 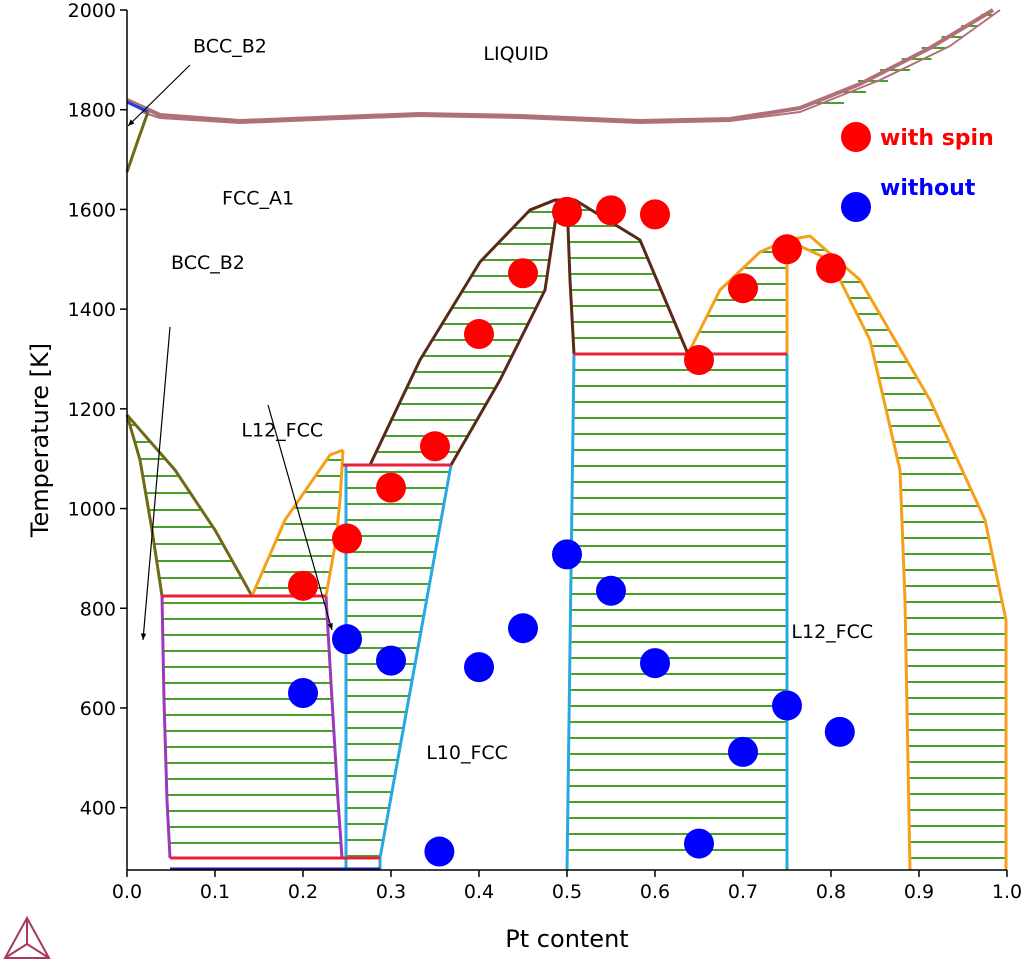 I want to click on y-tick-label: 600, so click(x=98, y=709).